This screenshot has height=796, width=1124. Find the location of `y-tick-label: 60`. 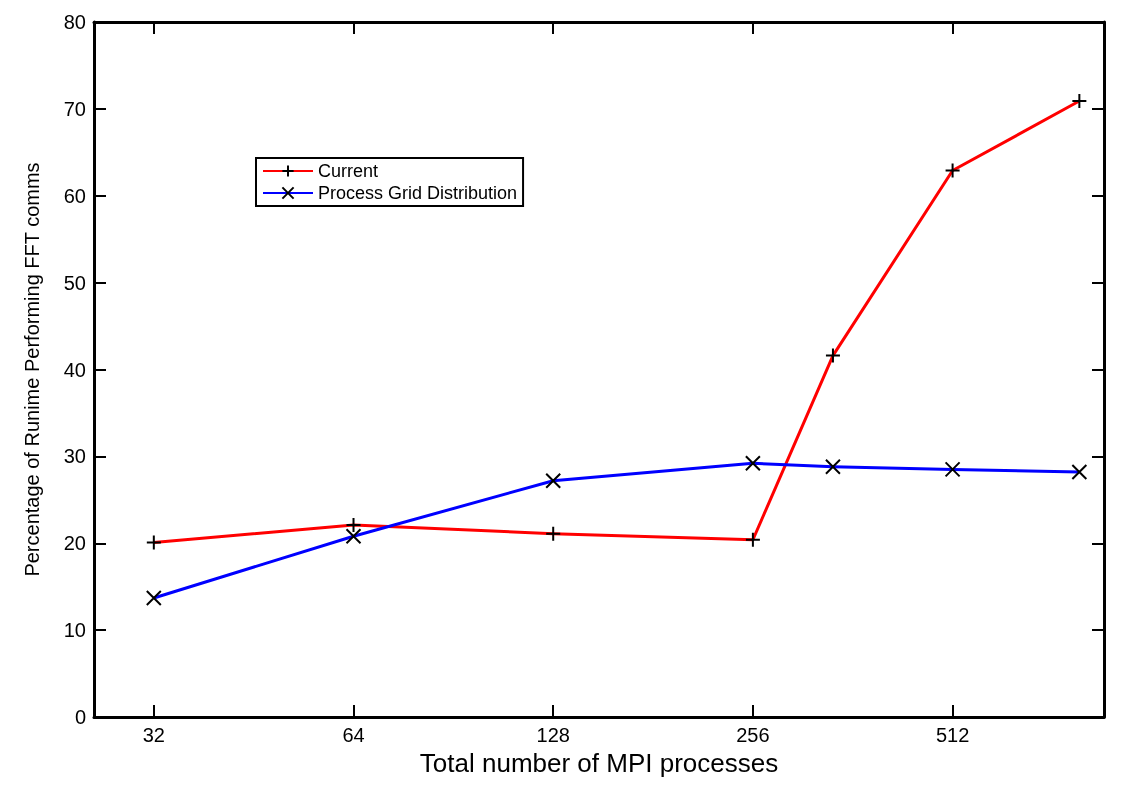

y-tick-label: 60 is located at coordinates (74, 195).